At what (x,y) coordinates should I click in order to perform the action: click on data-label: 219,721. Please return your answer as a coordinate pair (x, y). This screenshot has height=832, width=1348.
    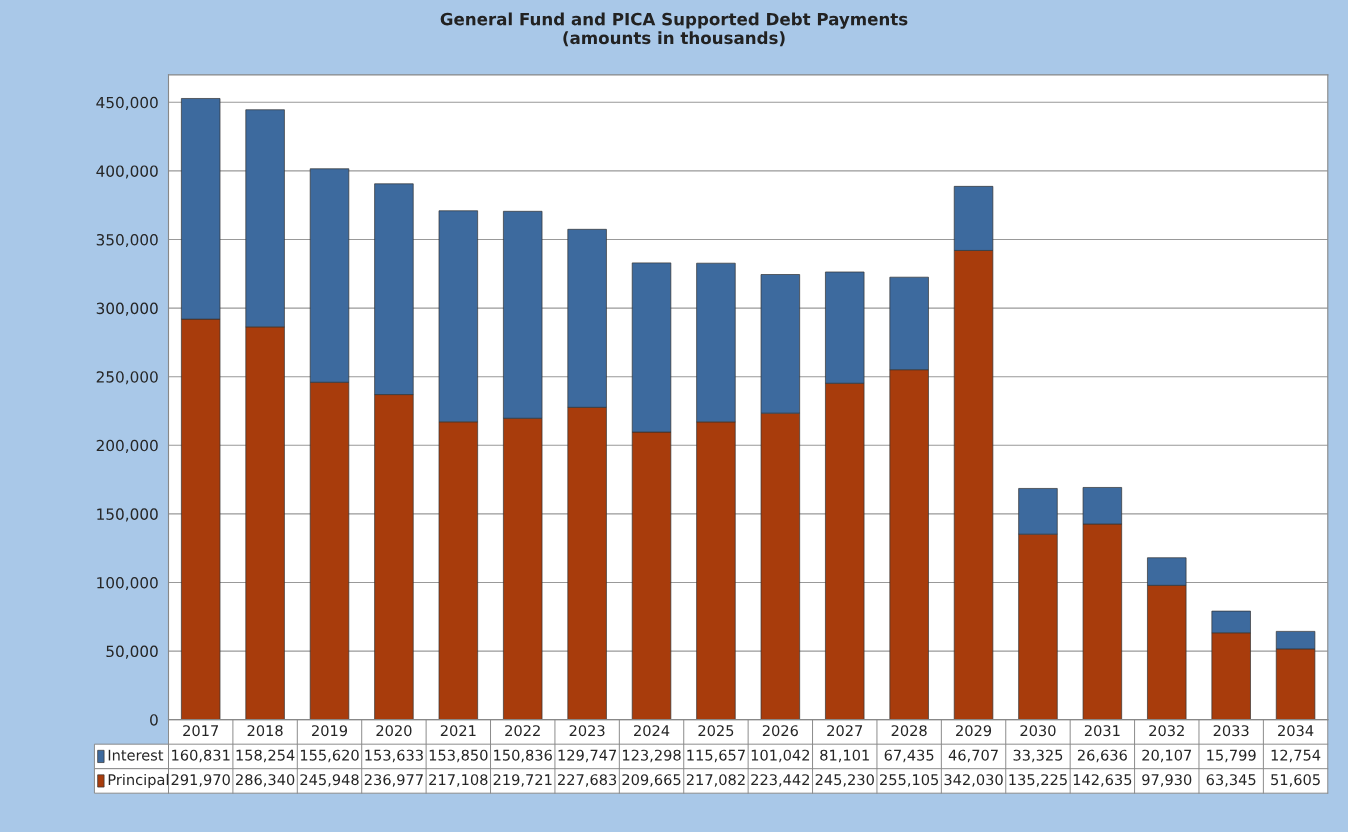
    Looking at the image, I should click on (522, 780).